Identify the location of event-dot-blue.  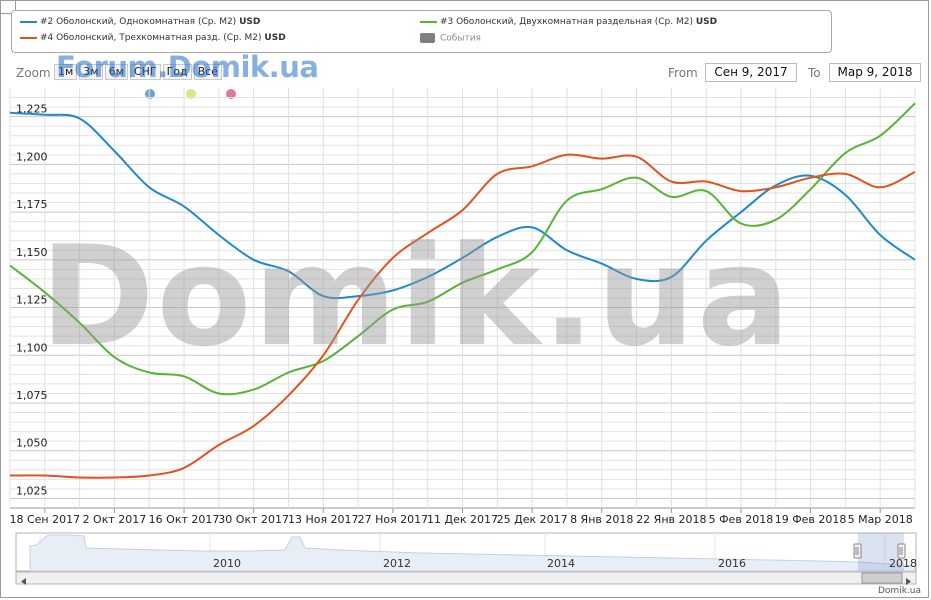
(150, 94).